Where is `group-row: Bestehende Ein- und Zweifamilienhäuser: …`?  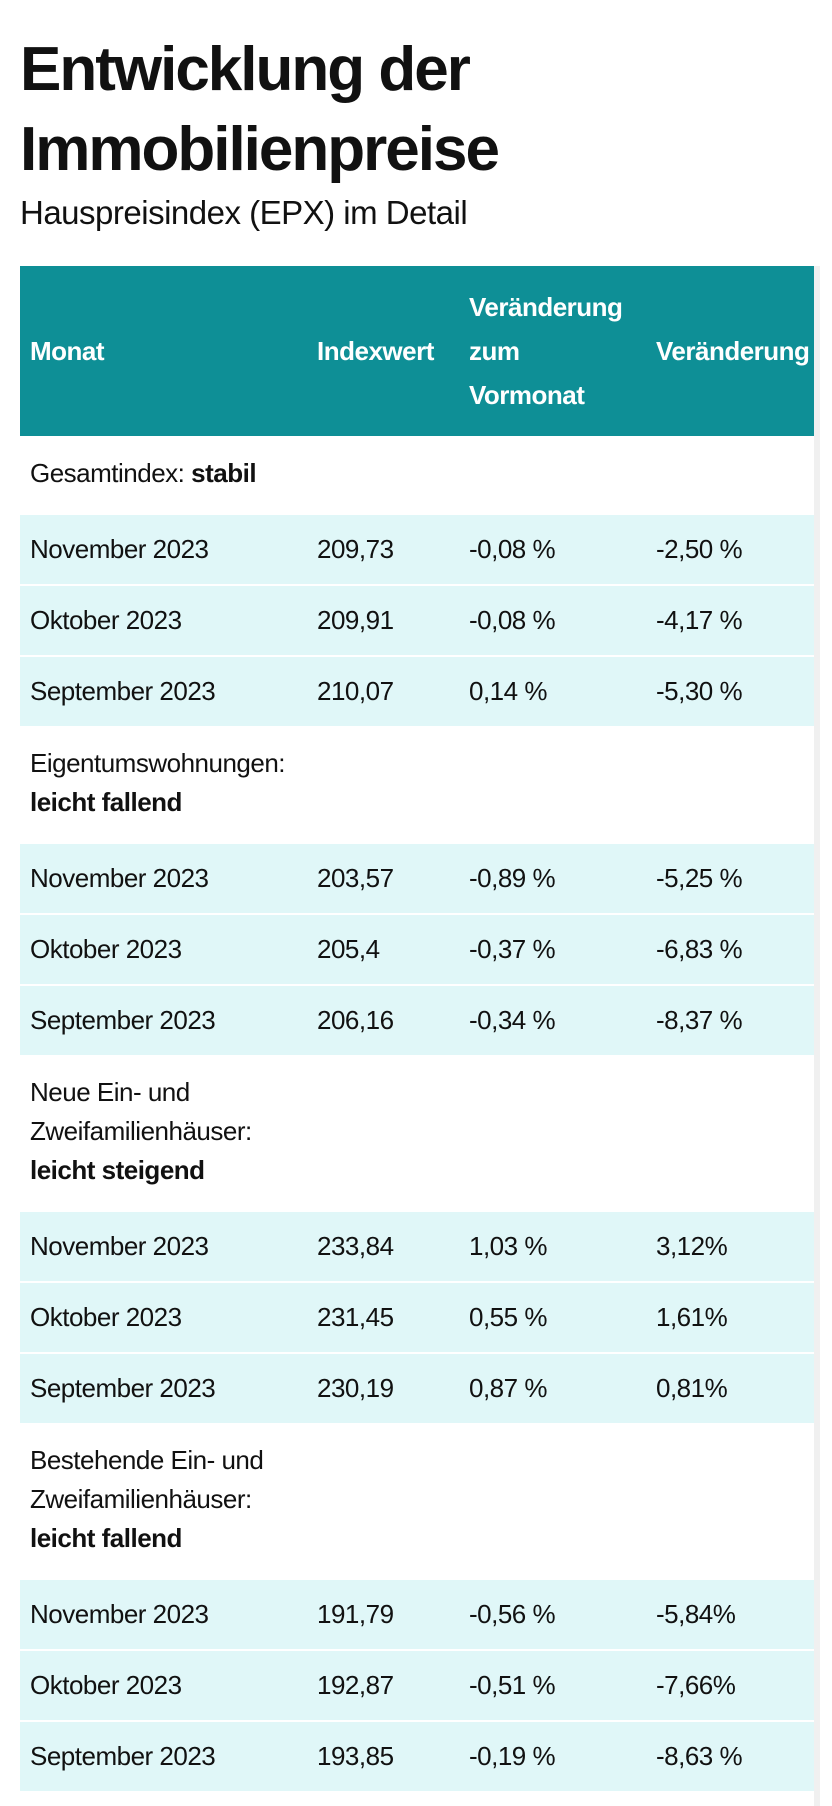
group-row: Bestehende Ein- und Zweifamilienhäuser: … is located at coordinates (417, 1501).